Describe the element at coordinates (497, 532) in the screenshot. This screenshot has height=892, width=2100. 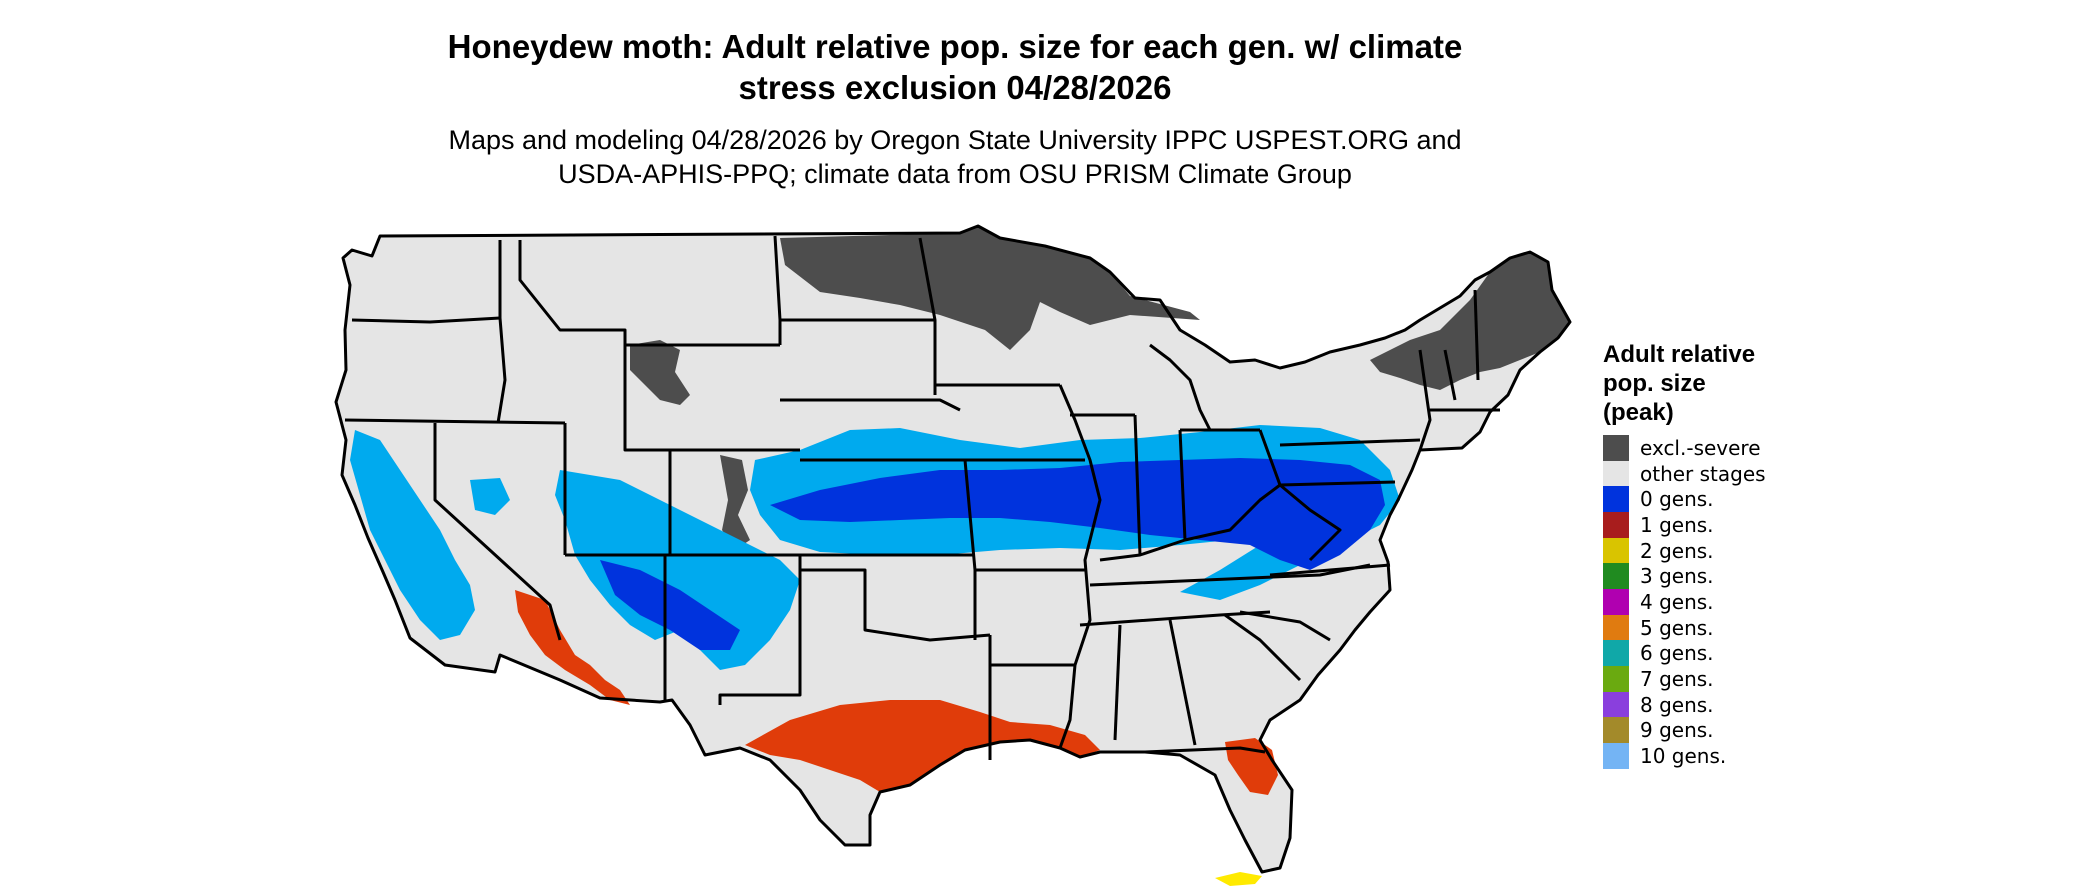
I see `border-ca-nv` at that location.